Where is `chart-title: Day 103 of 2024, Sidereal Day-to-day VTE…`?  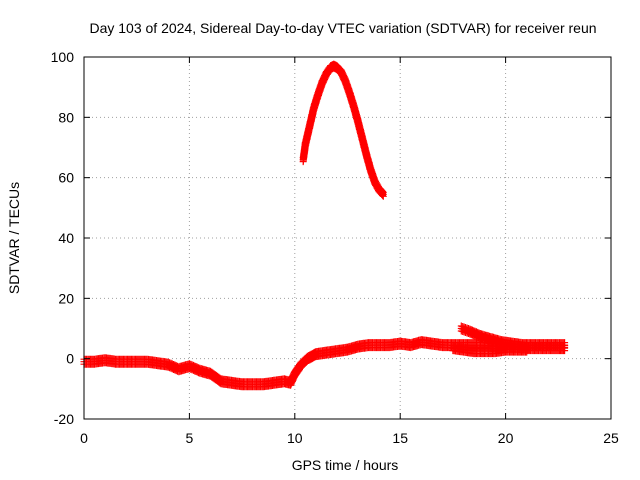 chart-title: Day 103 of 2024, Sidereal Day-to-day VTE… is located at coordinates (342, 28).